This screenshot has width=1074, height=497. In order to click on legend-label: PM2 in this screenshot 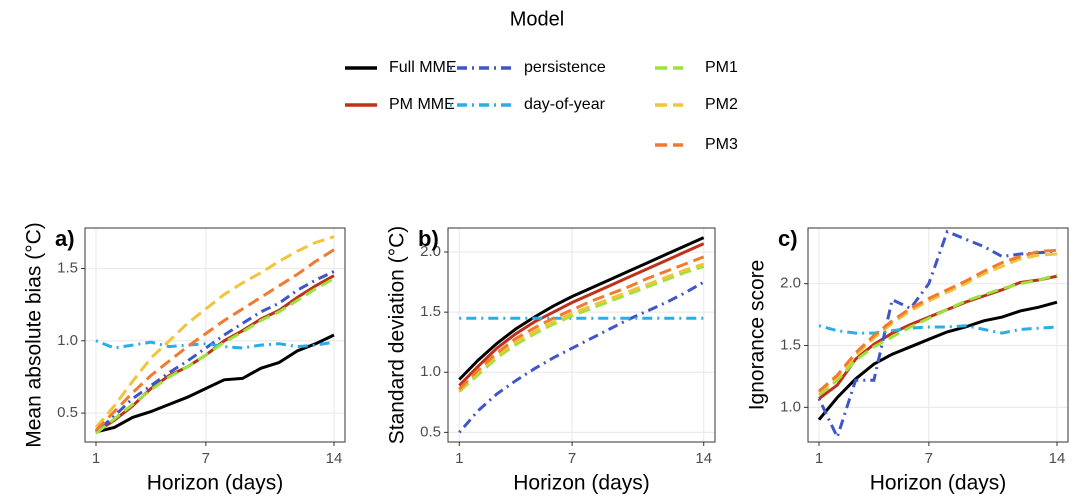, I will do `click(721, 104)`.